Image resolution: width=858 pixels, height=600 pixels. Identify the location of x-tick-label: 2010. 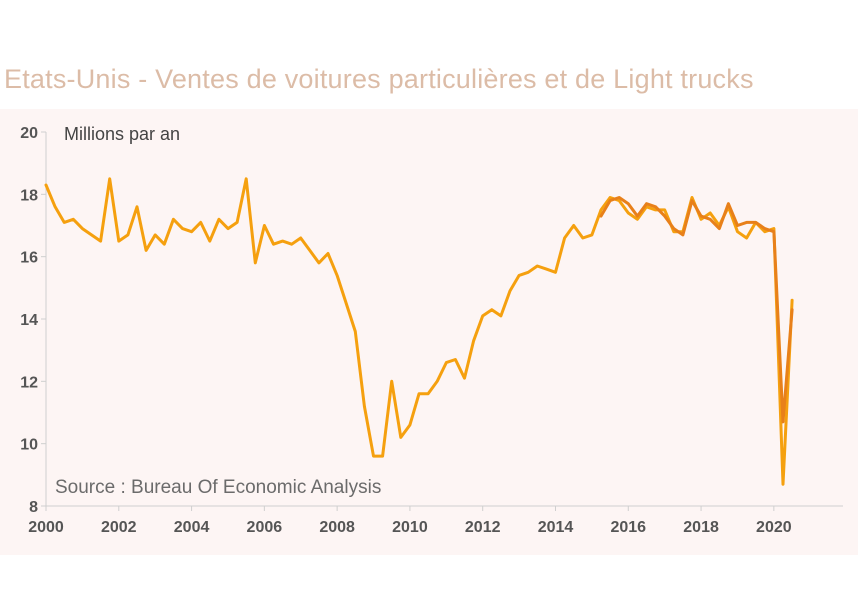
(410, 527).